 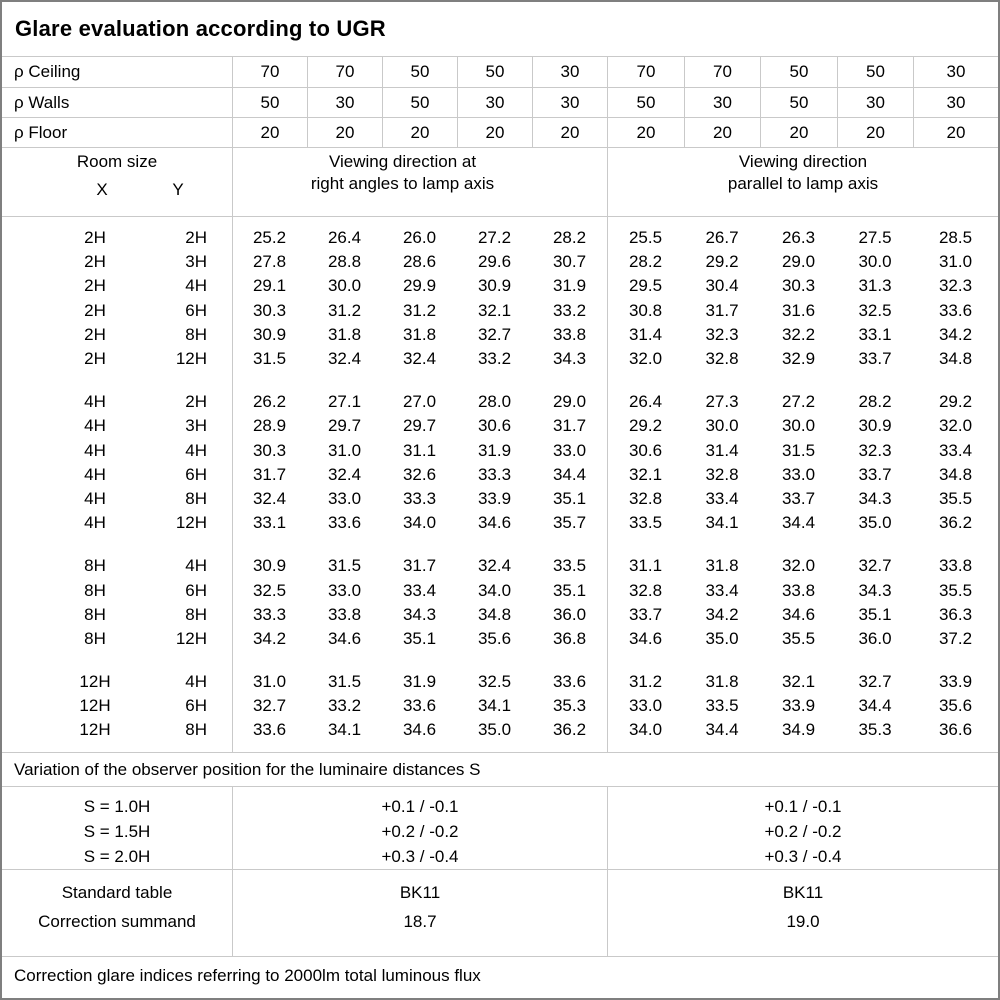 What do you see at coordinates (569, 498) in the screenshot?
I see `ugr-value-right-angles: 35.1` at bounding box center [569, 498].